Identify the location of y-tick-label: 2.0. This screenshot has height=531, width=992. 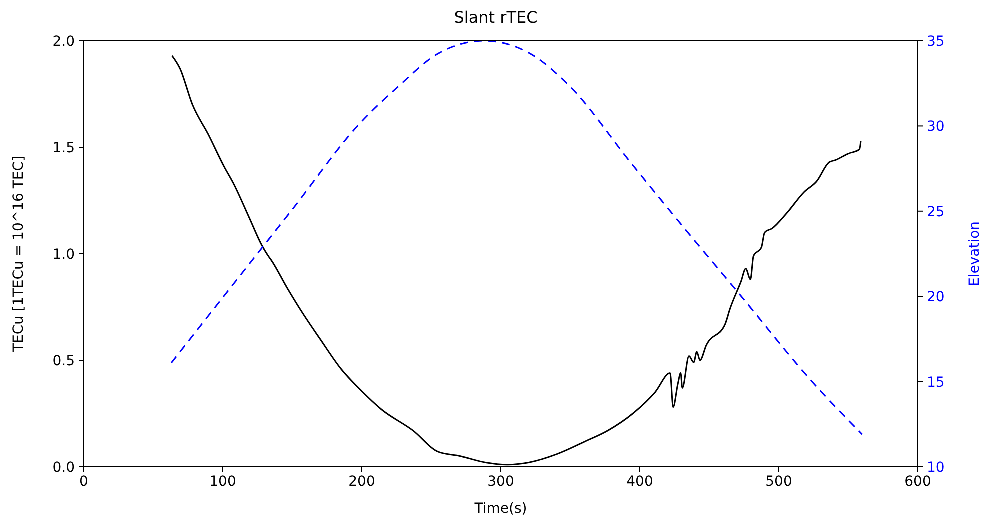
(63, 42).